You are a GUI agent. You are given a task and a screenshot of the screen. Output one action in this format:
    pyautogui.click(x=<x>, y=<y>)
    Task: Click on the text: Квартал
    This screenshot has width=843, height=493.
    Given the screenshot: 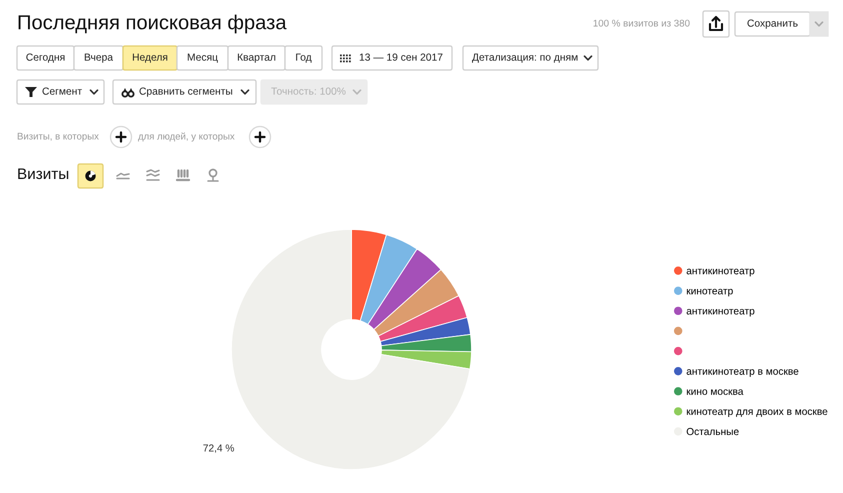 What is the action you would take?
    pyautogui.click(x=257, y=58)
    